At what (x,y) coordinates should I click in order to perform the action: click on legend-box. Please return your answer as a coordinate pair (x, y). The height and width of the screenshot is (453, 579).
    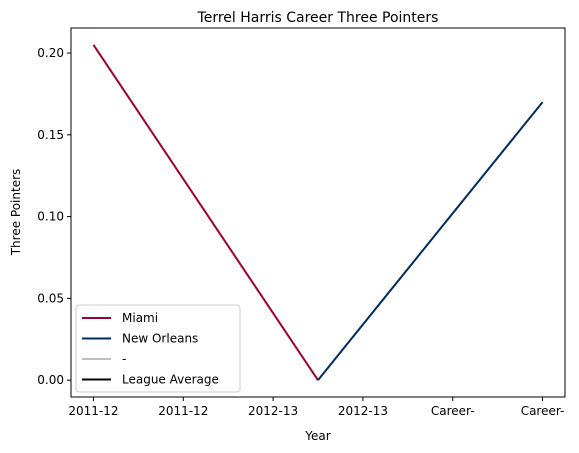
    Looking at the image, I should click on (158, 348).